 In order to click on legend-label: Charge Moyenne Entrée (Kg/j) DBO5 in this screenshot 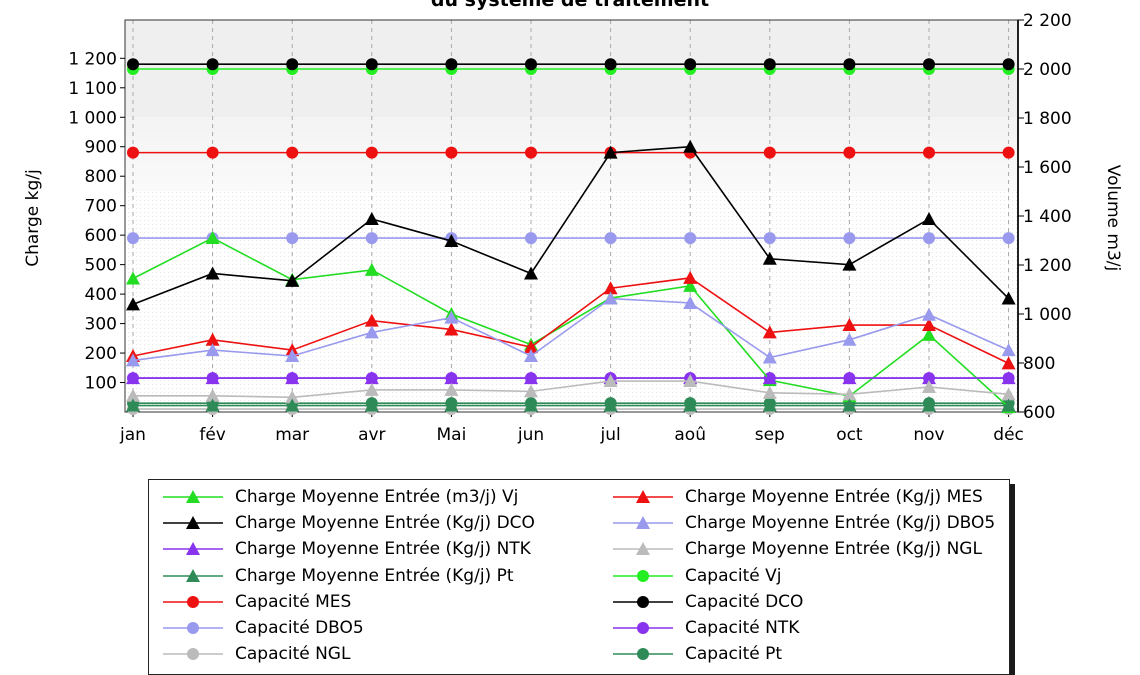, I will do `click(840, 523)`.